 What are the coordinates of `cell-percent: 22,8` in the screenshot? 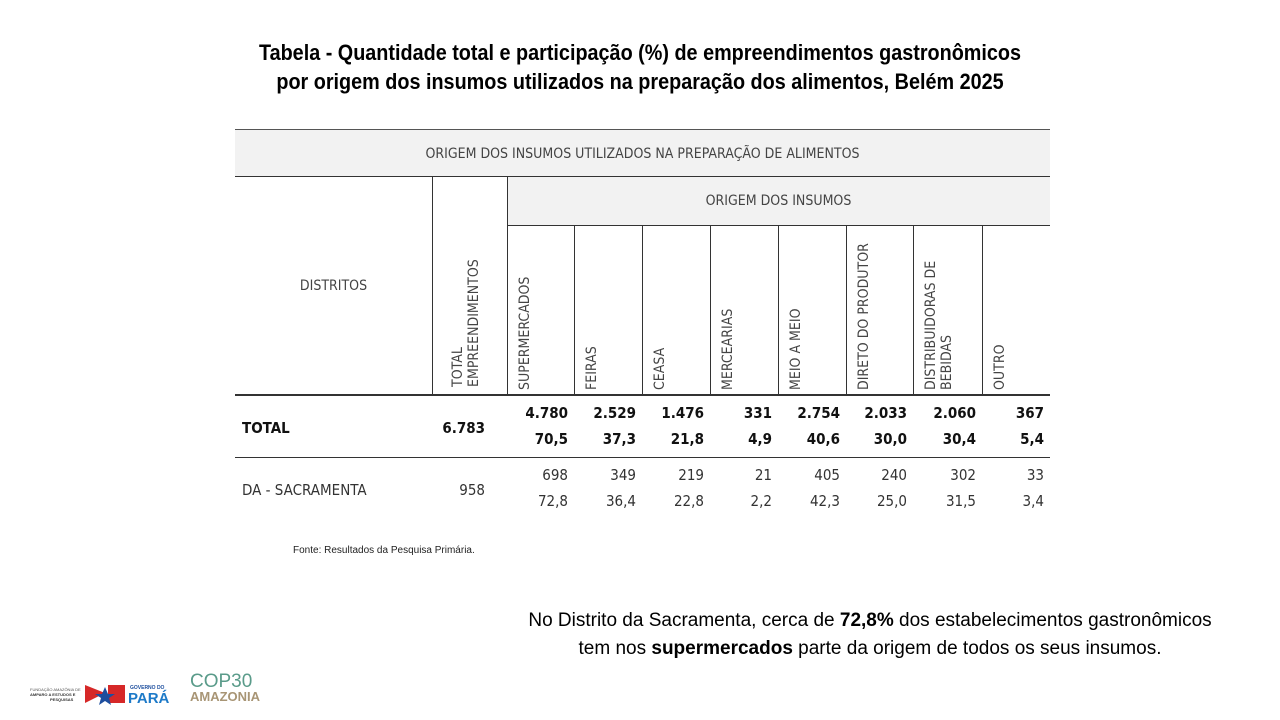 It's located at (688, 501).